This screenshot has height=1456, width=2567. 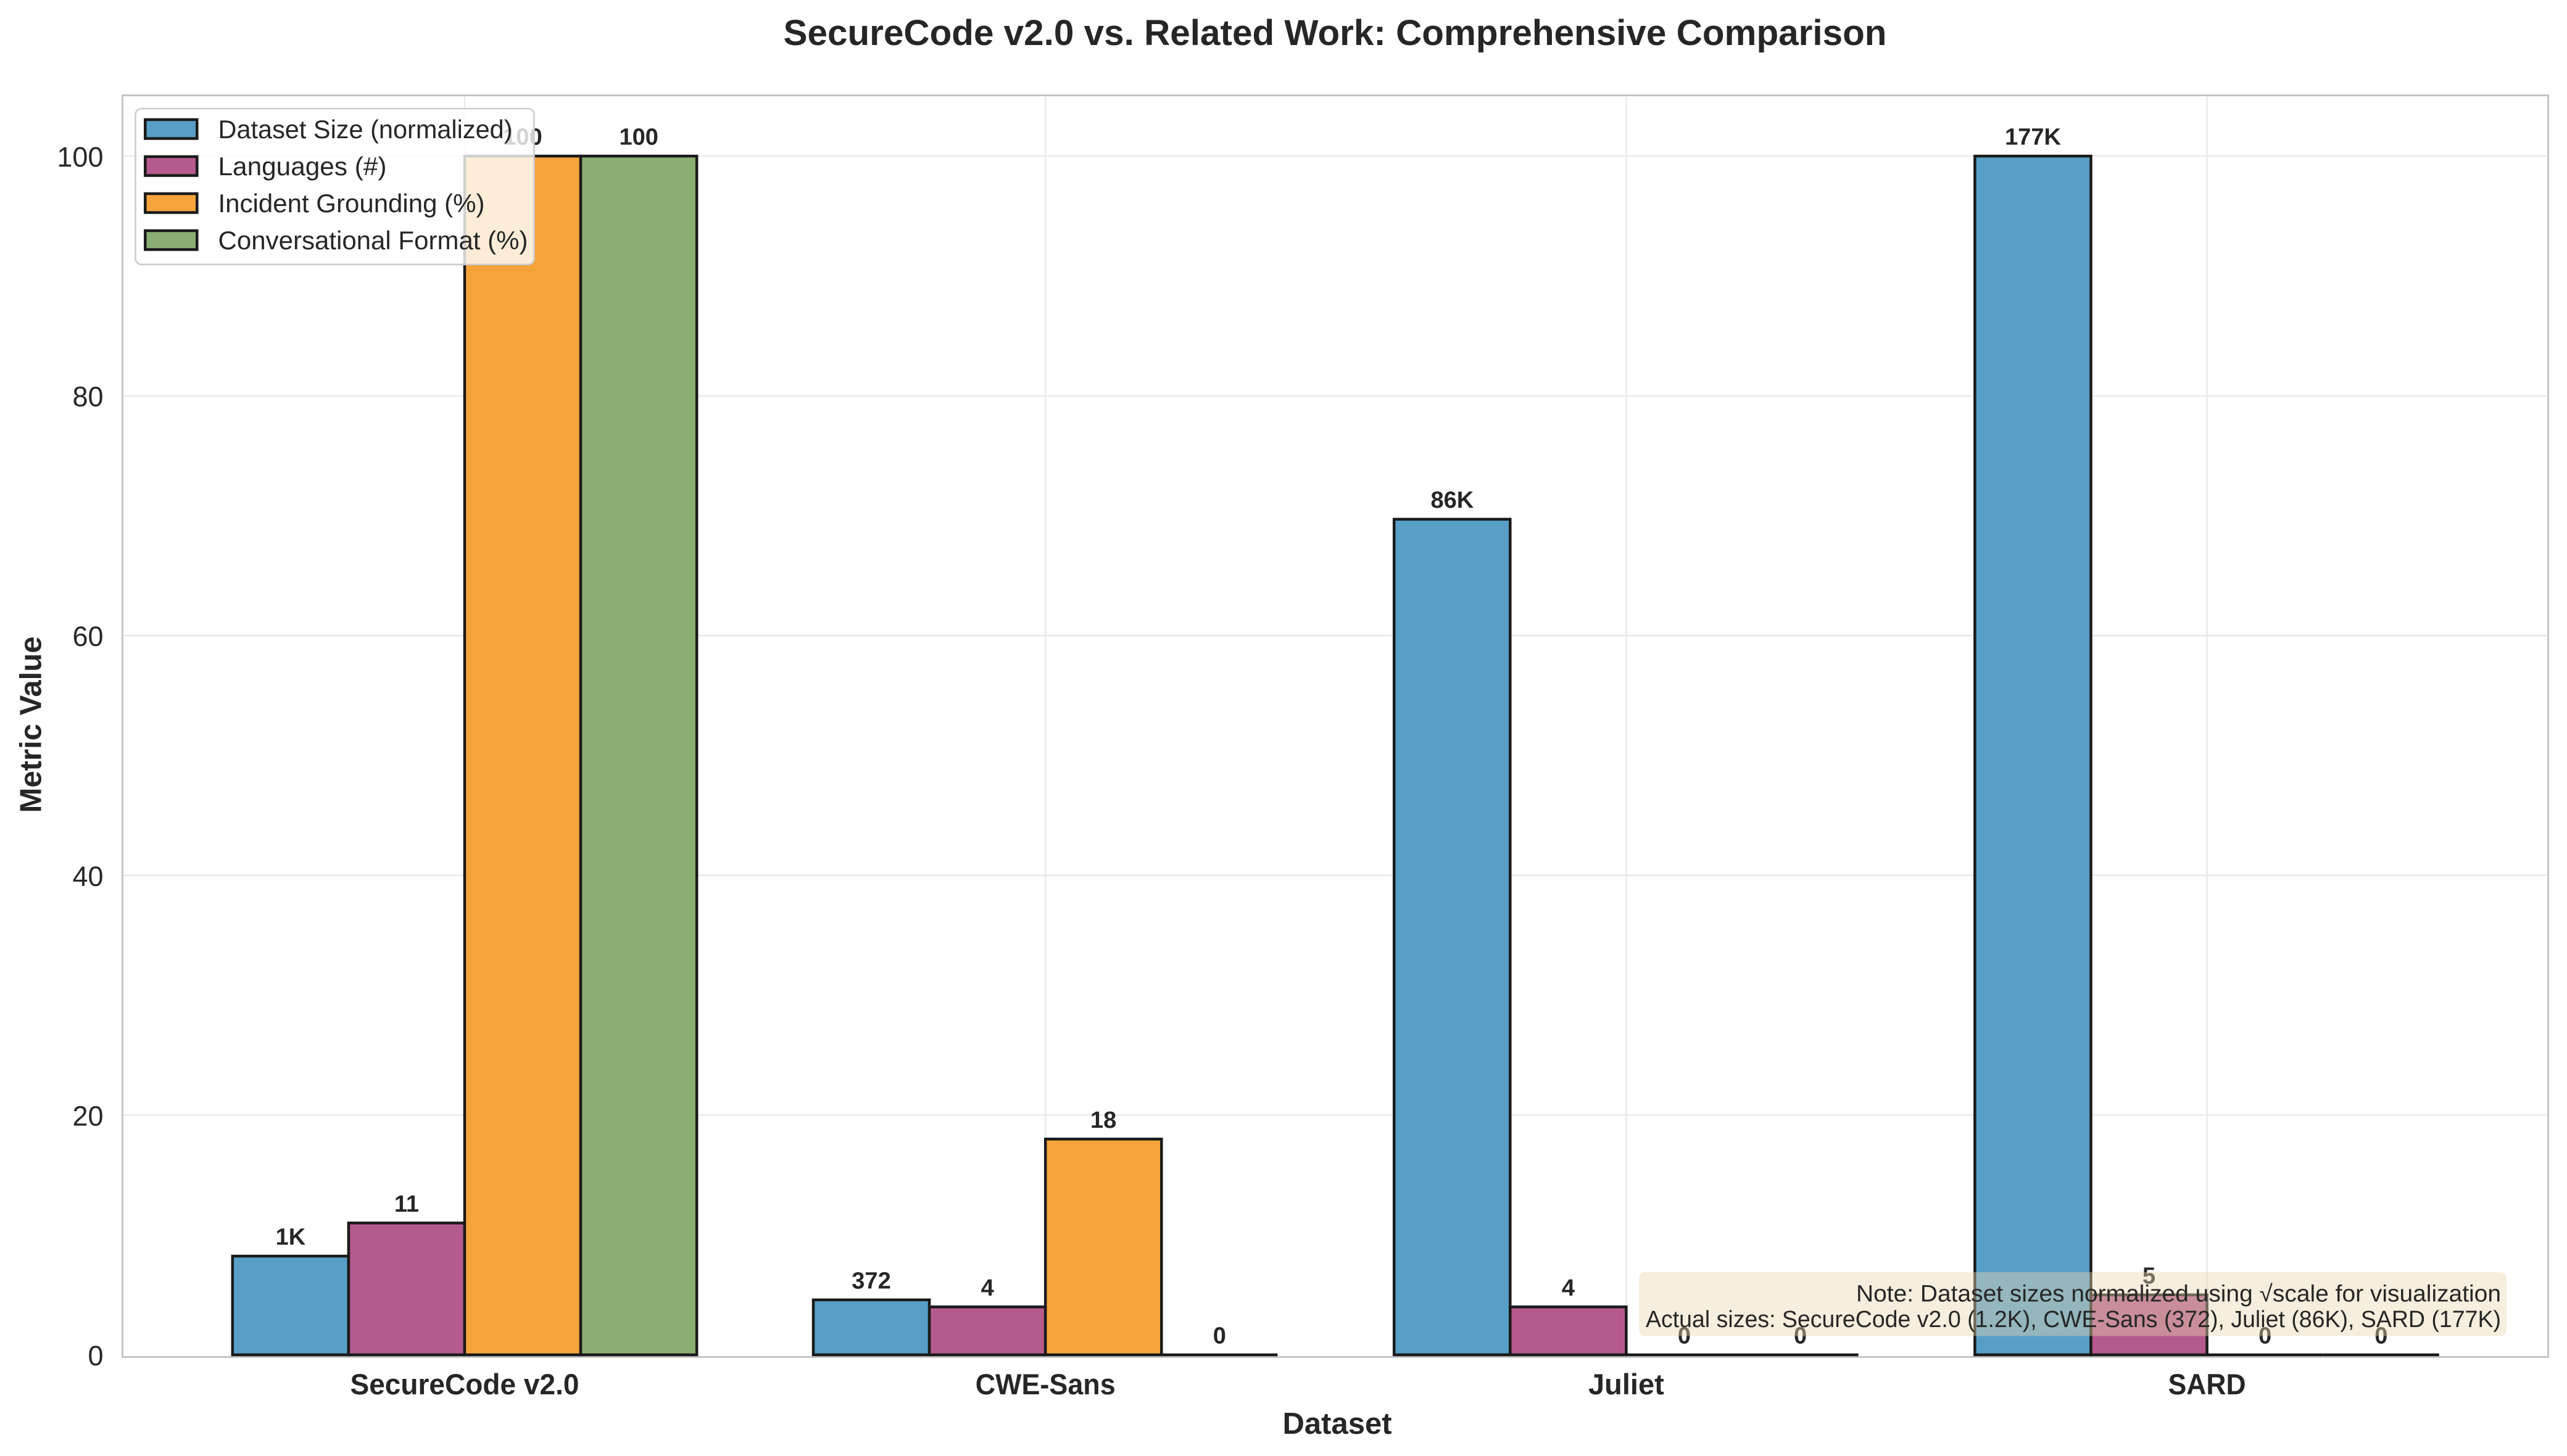 What do you see at coordinates (87, 636) in the screenshot?
I see `svg-text: 60` at bounding box center [87, 636].